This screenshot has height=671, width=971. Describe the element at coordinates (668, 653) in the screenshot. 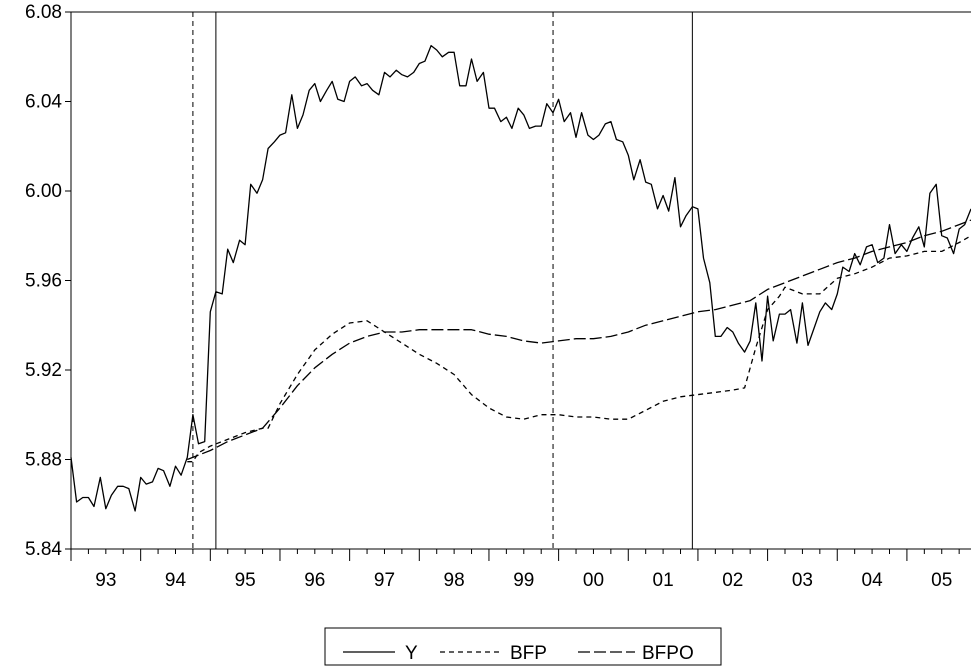

I see `legend-label-bfpo: BFPO` at that location.